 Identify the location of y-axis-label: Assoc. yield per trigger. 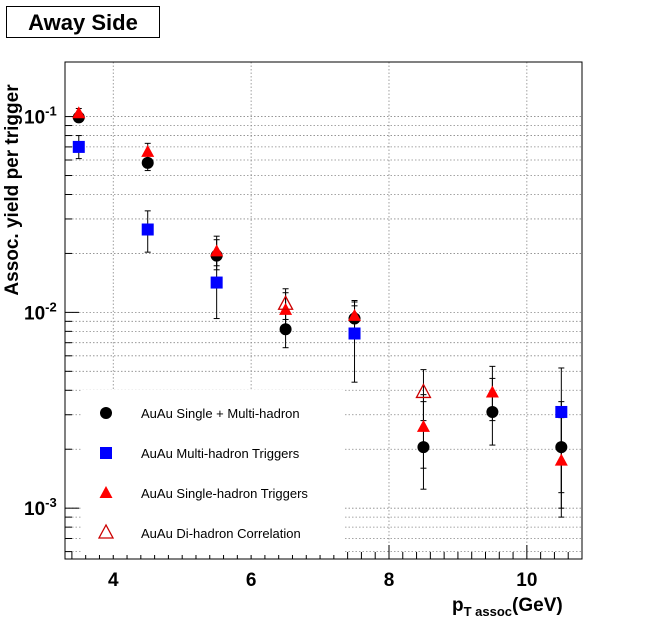
(12, 190).